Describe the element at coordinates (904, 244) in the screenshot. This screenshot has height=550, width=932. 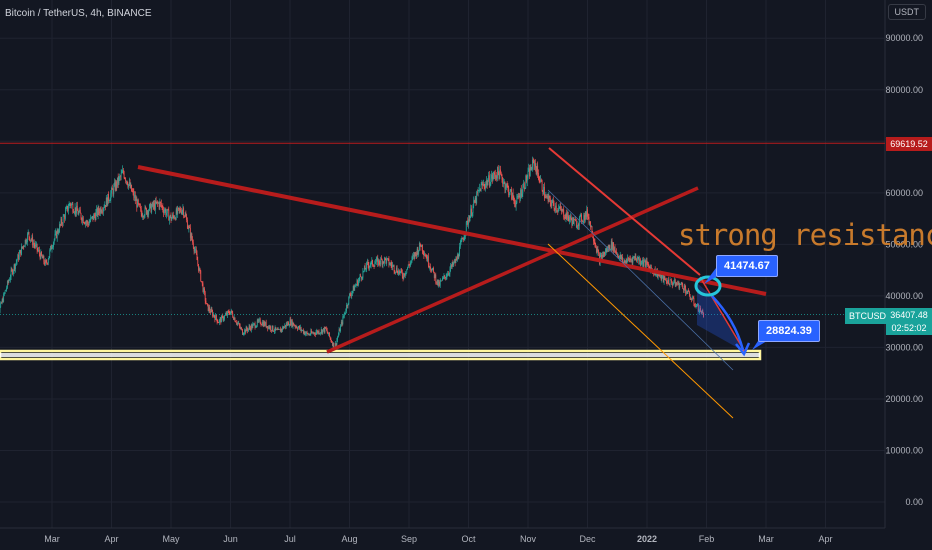
I see `y-tick-label: 50000.00` at that location.